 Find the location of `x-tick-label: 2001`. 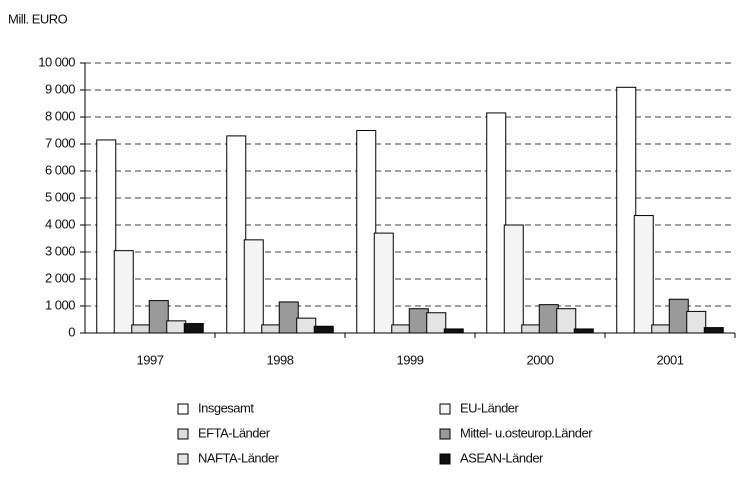

x-tick-label: 2001 is located at coordinates (670, 359).